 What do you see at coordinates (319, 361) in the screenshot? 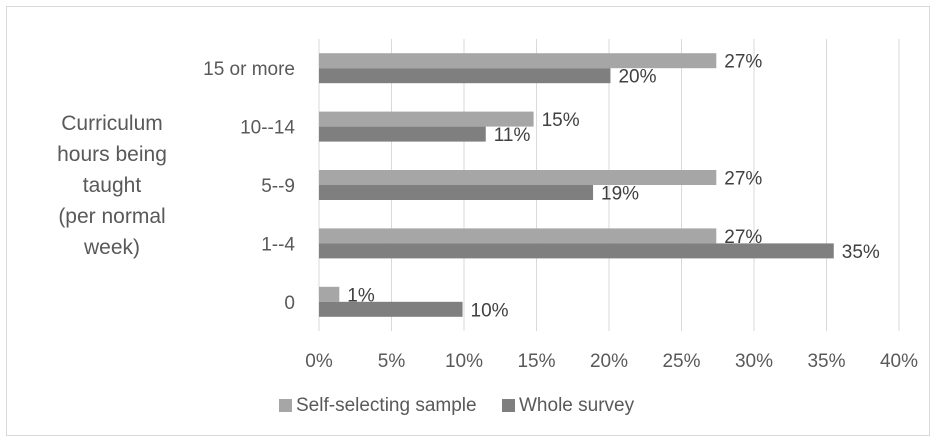
I see `x-tick-label: 0%` at bounding box center [319, 361].